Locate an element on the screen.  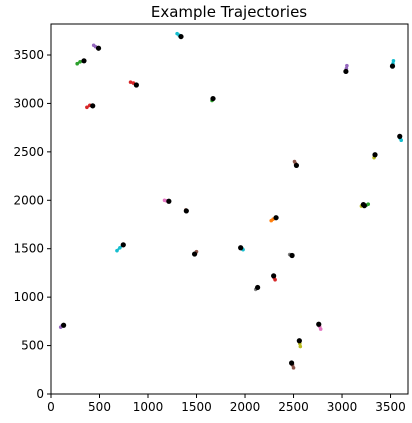
x-tick-label: 1000 is located at coordinates (148, 407).